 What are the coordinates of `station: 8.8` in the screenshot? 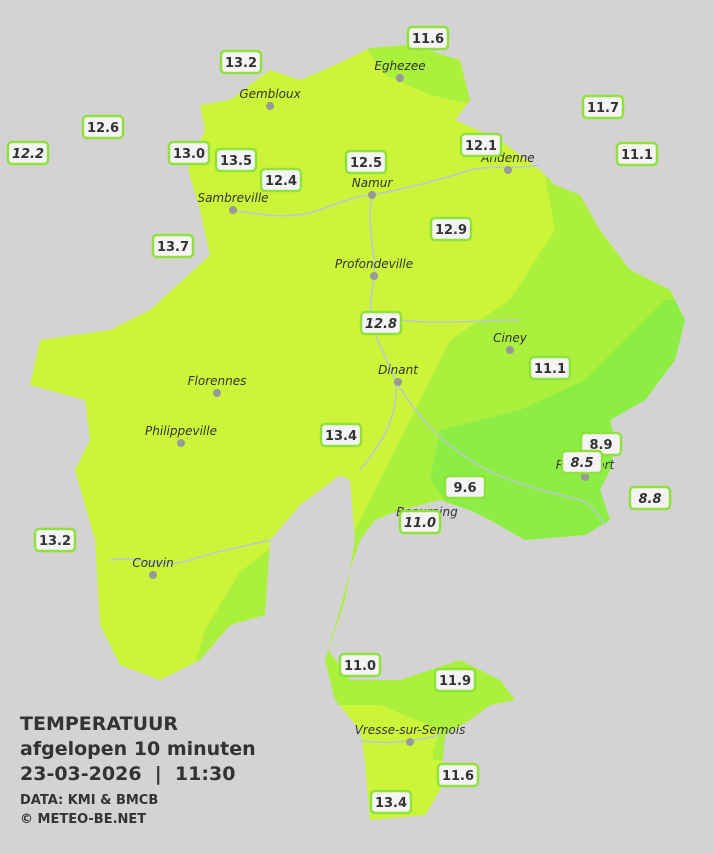 It's located at (650, 498).